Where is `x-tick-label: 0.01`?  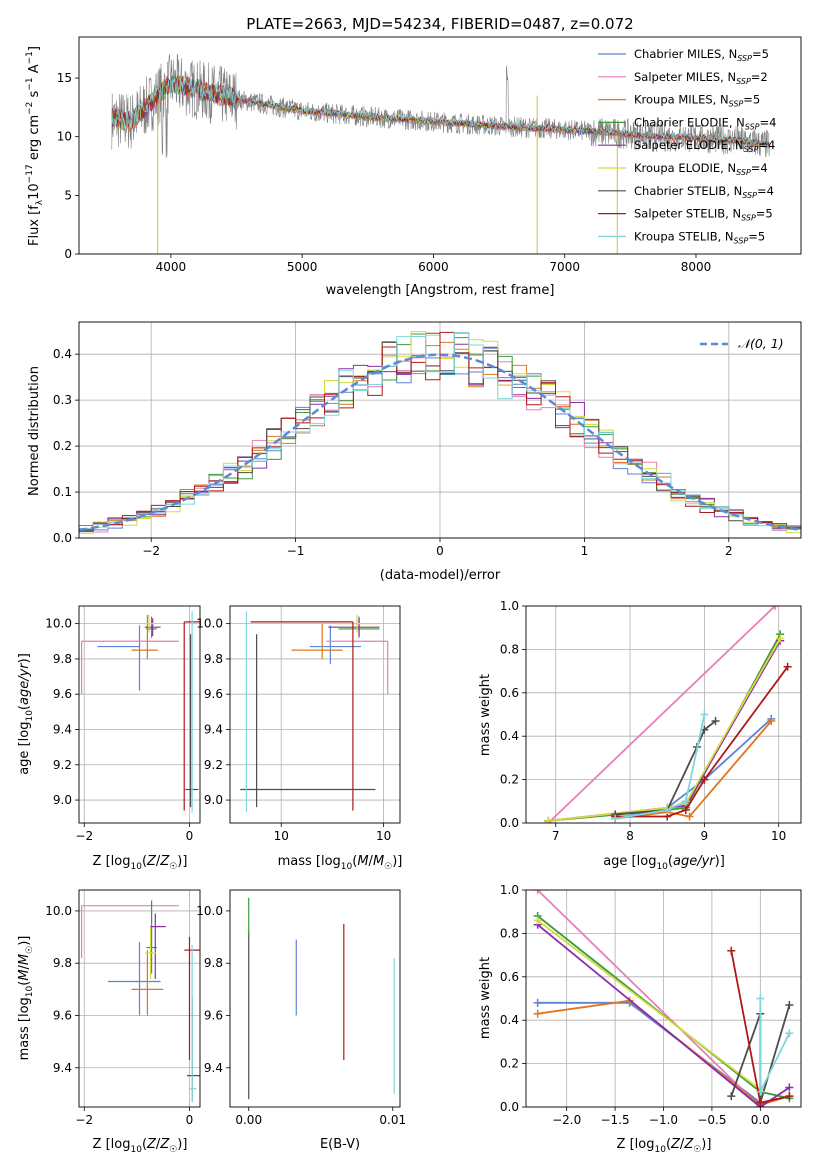
x-tick-label: 0.01 is located at coordinates (392, 1120).